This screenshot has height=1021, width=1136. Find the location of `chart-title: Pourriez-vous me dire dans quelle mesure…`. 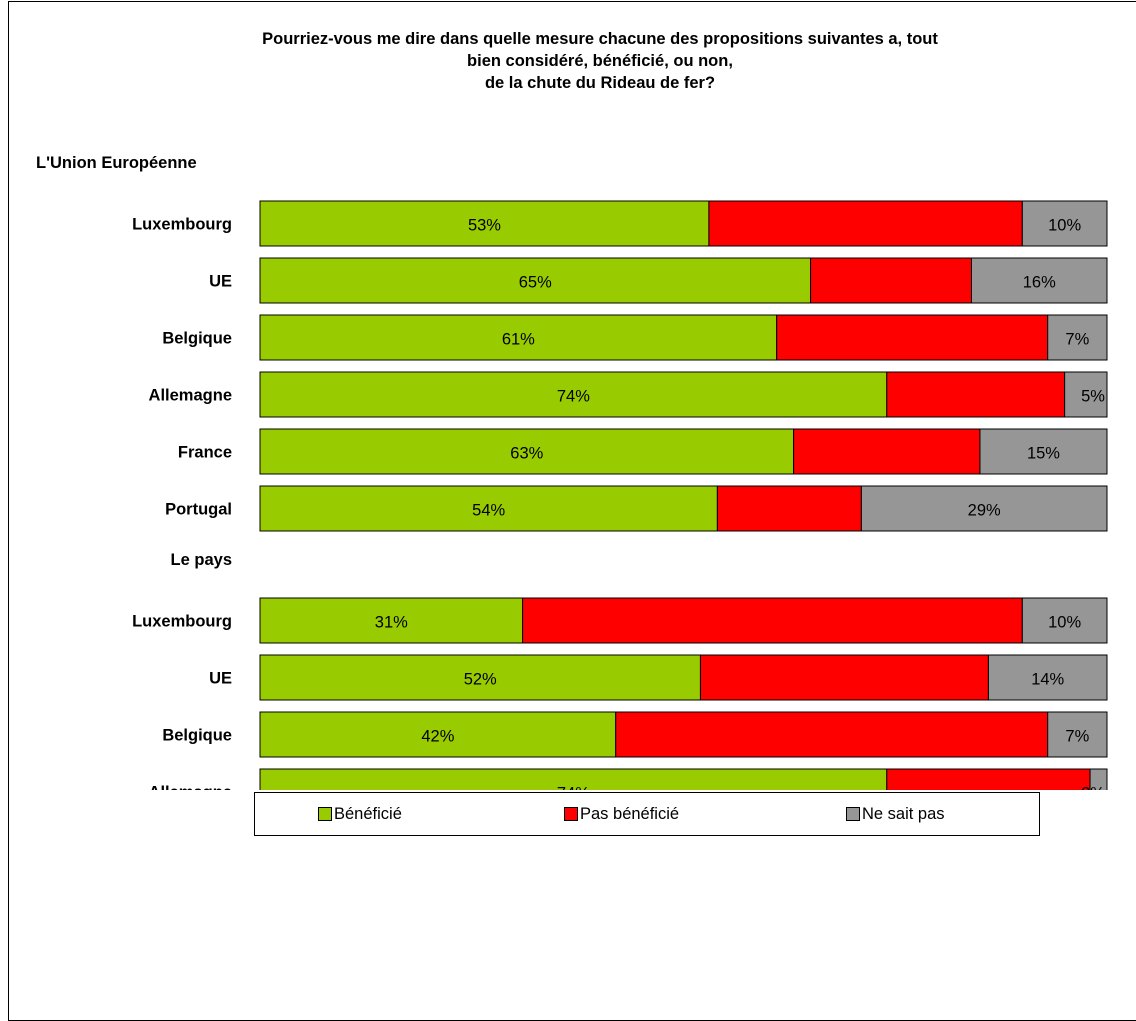

chart-title: Pourriez-vous me dire dans quelle mesure… is located at coordinates (600, 61).